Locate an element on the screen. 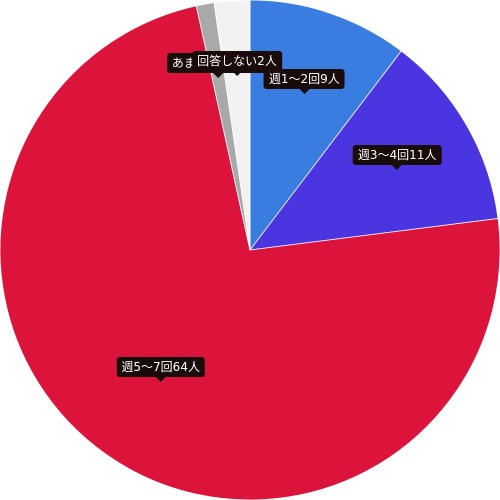 The width and height of the screenshot is (500, 500). slice-label: 週1〜2回9人 is located at coordinates (304, 81).